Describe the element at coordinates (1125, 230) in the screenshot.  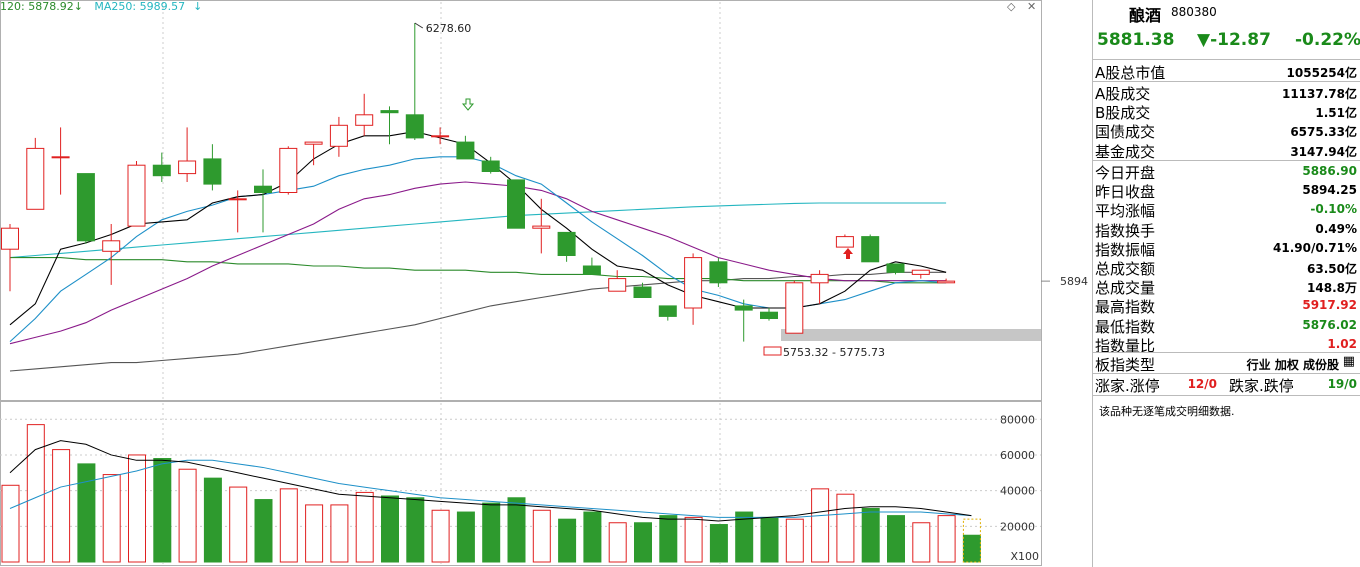
I see `stat-label: 指数换手` at that location.